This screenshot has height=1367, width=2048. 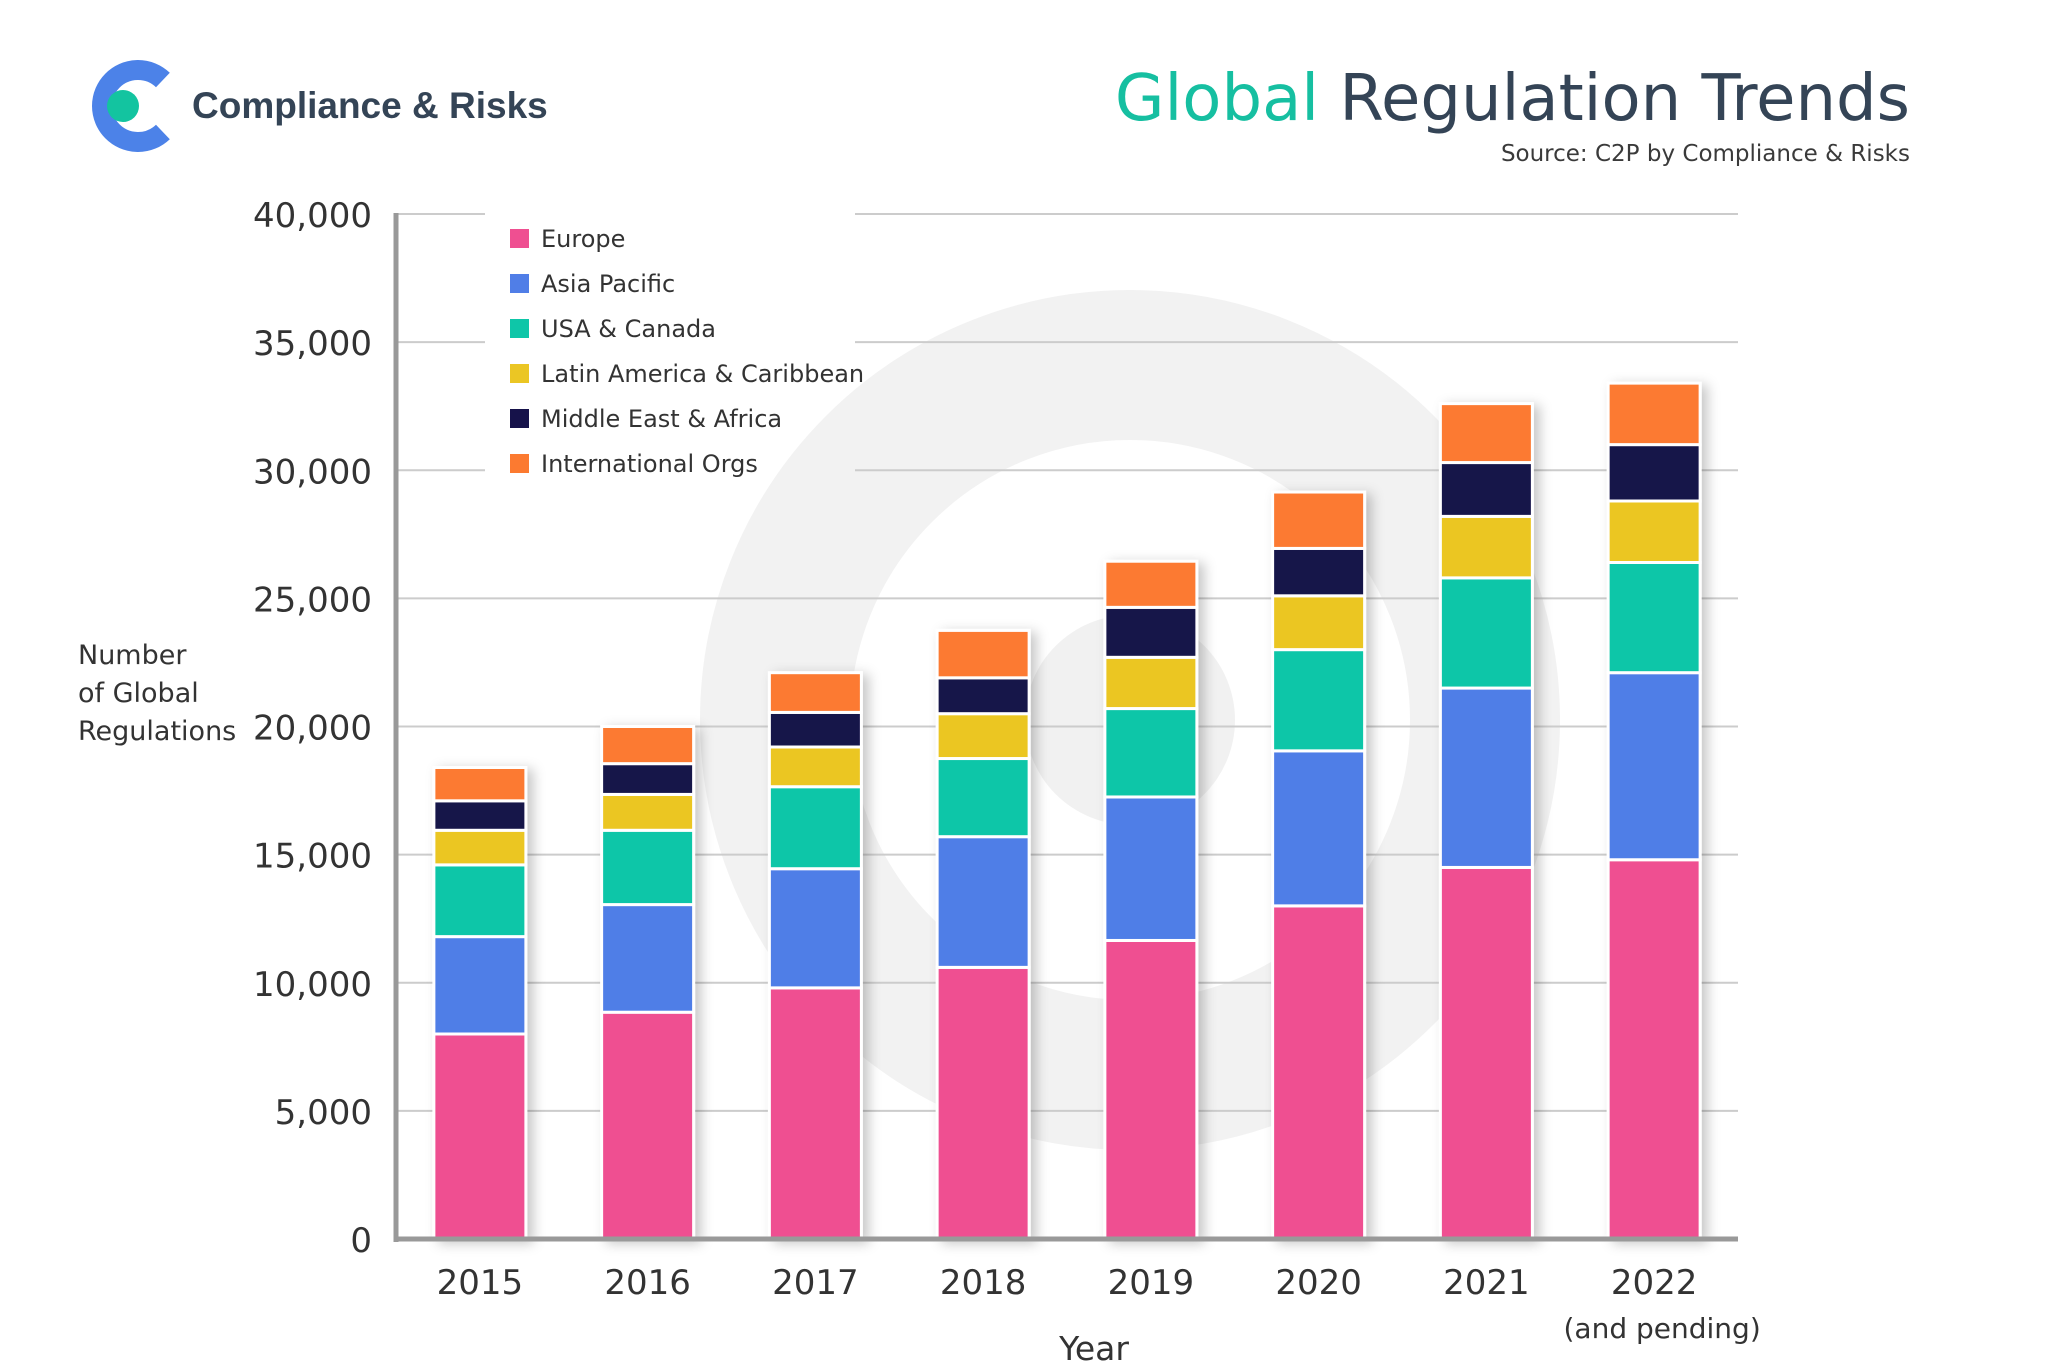 I want to click on y-tick-label: 15,000, so click(x=312, y=857).